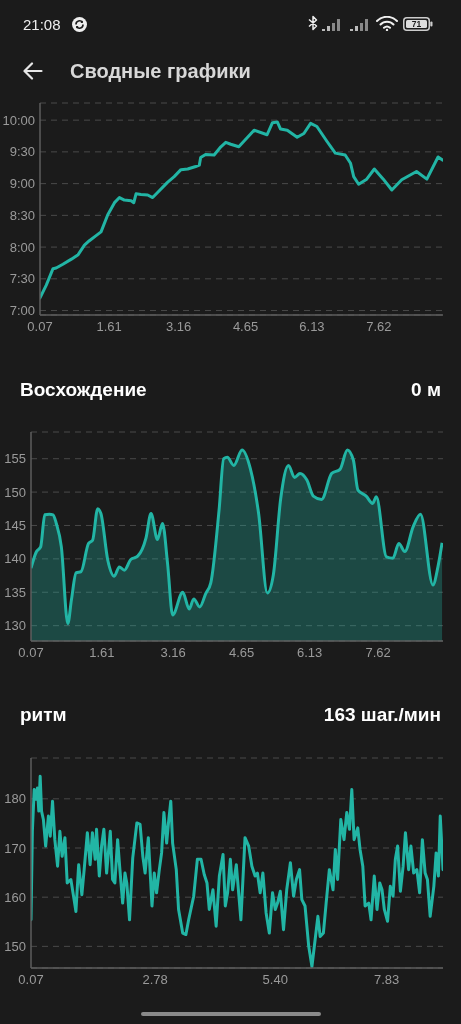  What do you see at coordinates (43, 715) in the screenshot?
I see `chart-title: ритм` at bounding box center [43, 715].